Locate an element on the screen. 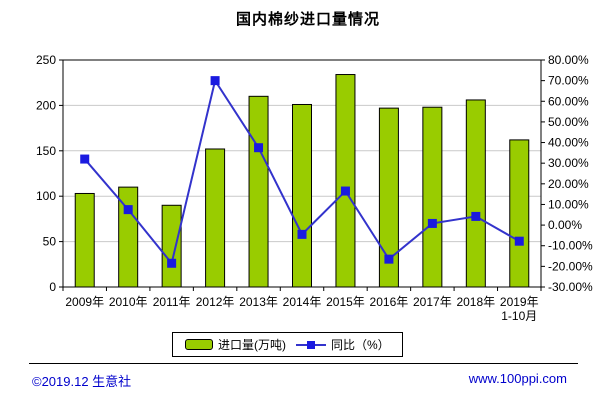  x-axis-label: 2014年 is located at coordinates (302, 302).